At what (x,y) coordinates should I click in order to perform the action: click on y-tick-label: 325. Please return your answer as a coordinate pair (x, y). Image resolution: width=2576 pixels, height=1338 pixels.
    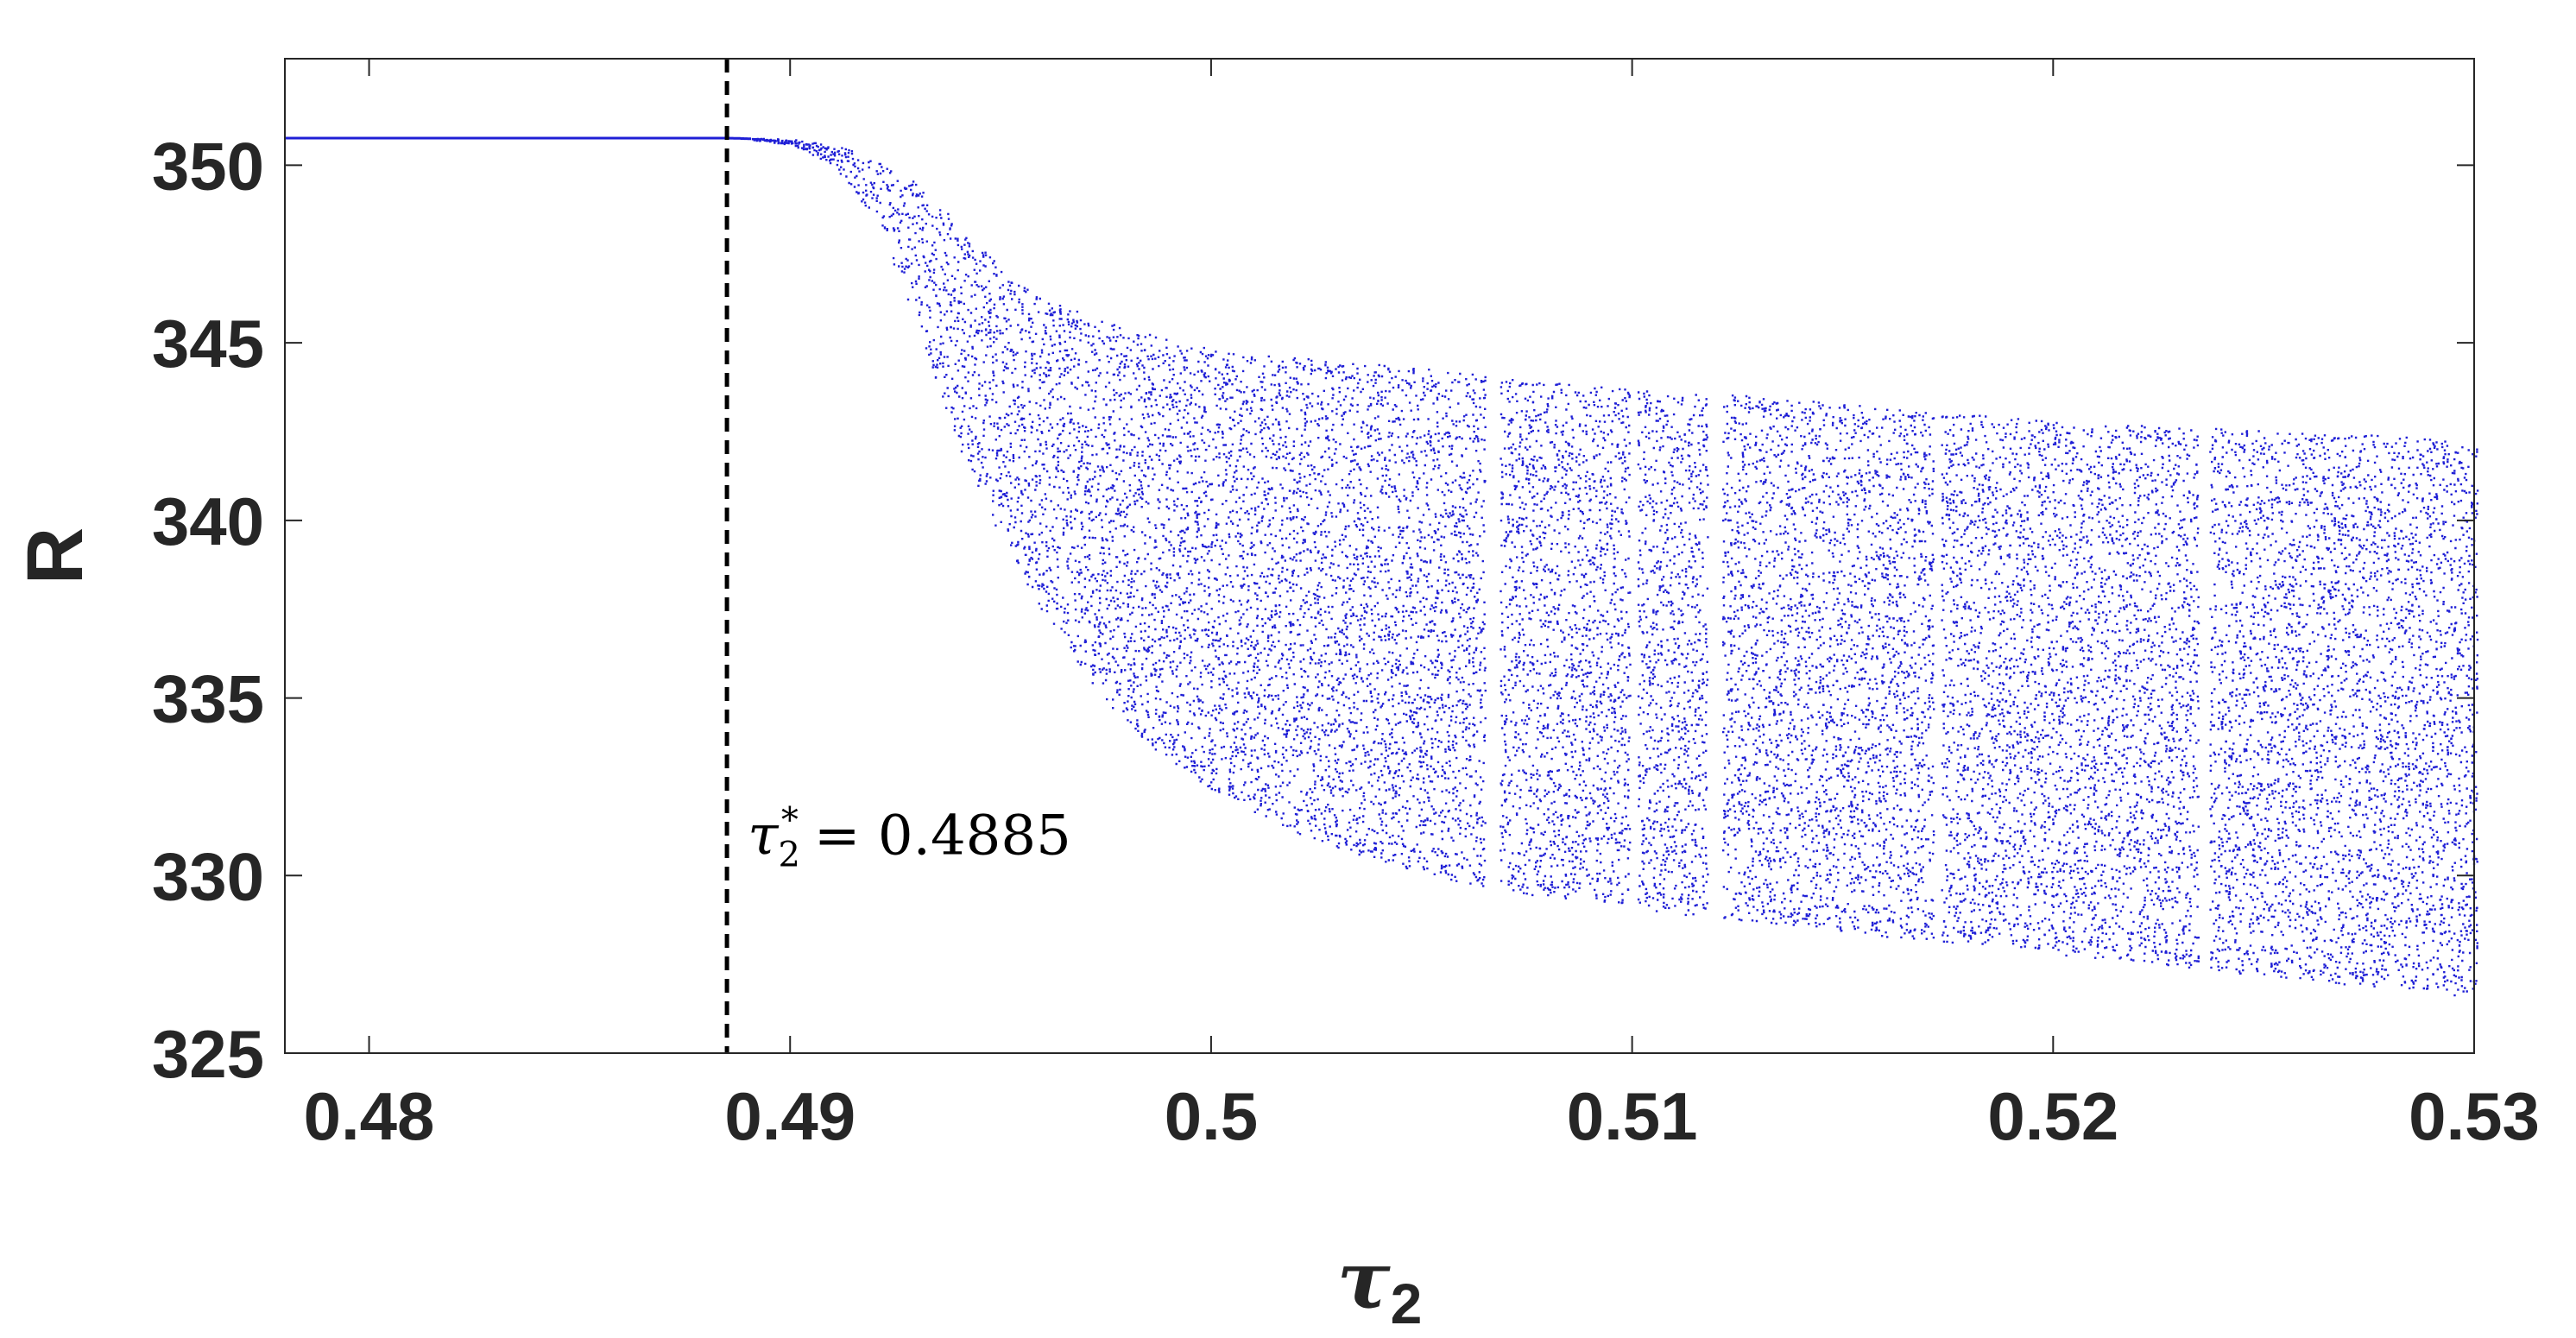
    Looking at the image, I should click on (208, 1054).